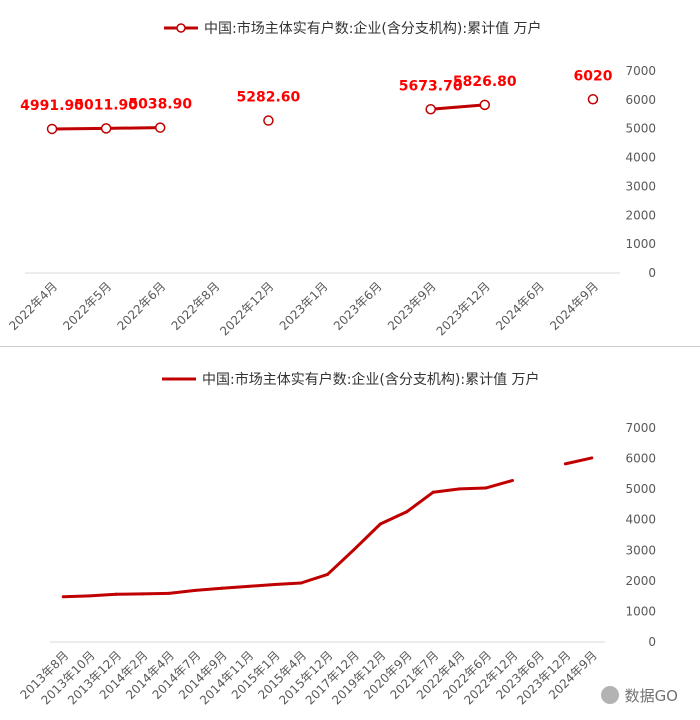  I want to click on data-label: 5038.90, so click(160, 105).